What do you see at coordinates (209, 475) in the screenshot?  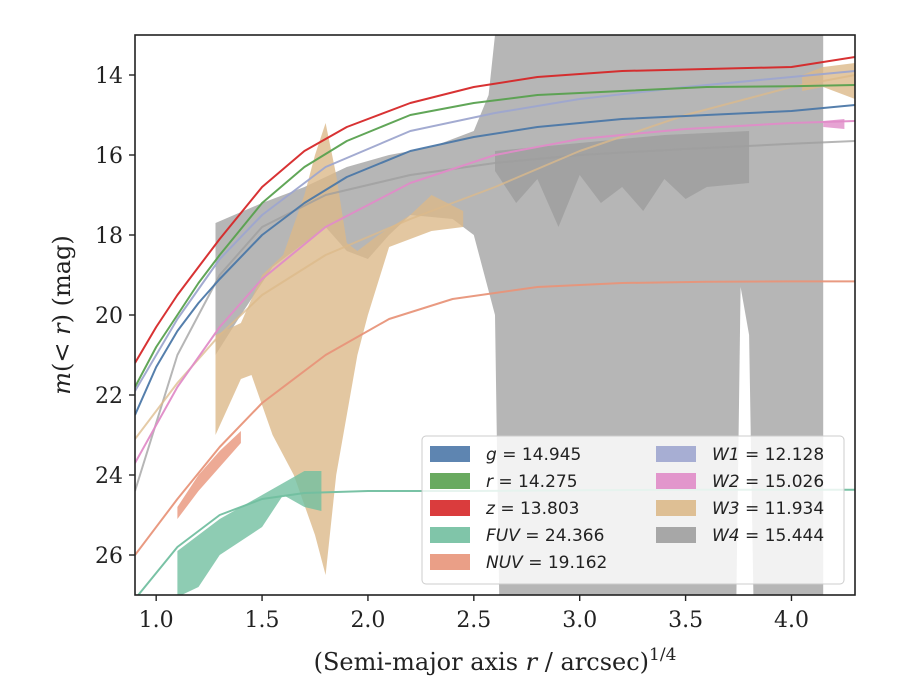 I see `band-nuv` at bounding box center [209, 475].